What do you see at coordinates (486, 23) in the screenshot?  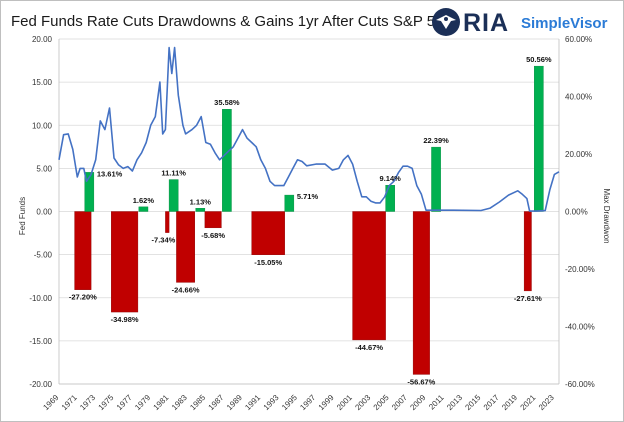 I see `logo-ria-text: RIA` at bounding box center [486, 23].